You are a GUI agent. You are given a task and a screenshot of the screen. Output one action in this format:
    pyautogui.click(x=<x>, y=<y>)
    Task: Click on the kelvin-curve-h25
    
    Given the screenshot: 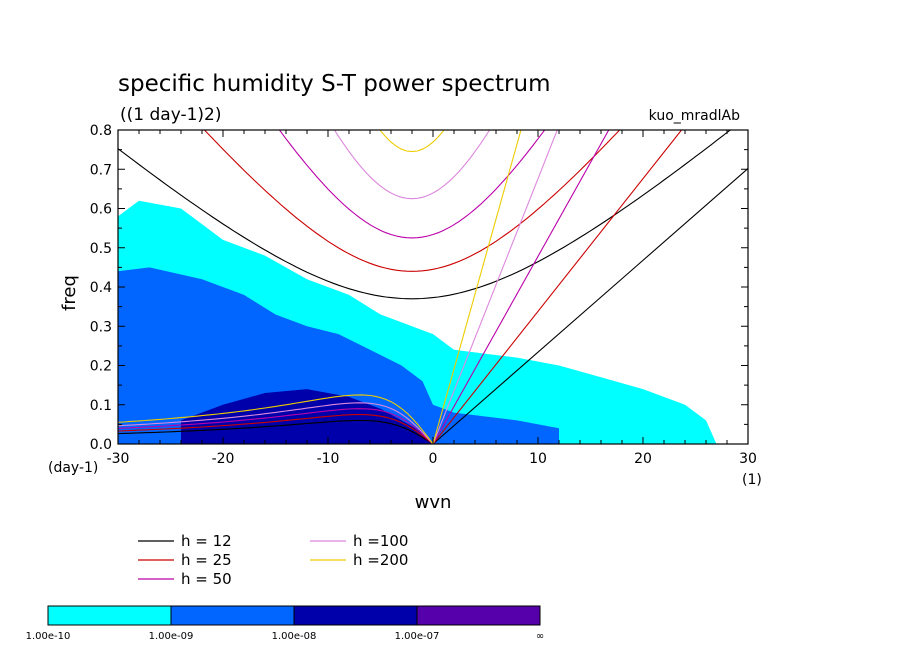 What is the action you would take?
    pyautogui.click(x=557, y=287)
    